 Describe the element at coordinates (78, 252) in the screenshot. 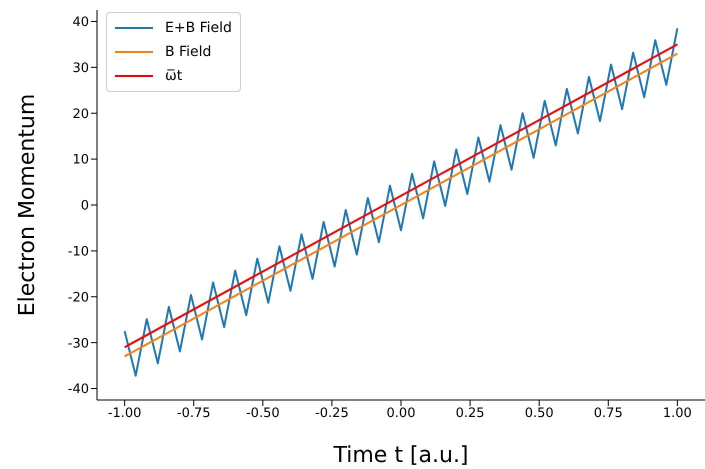

I see `y-tick-label: -10` at that location.